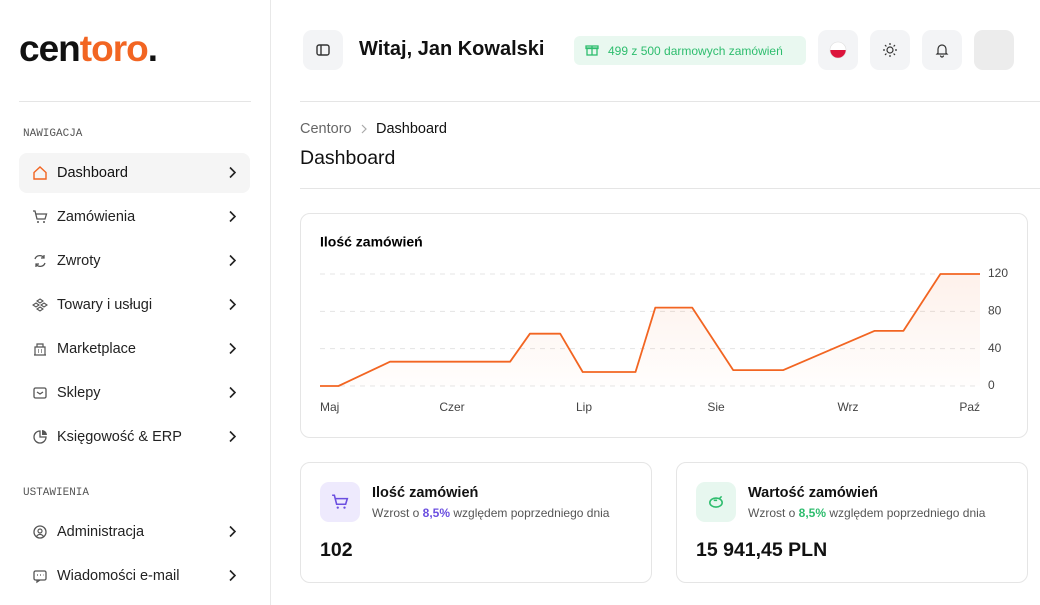 Image resolution: width=1040 pixels, height=605 pixels. I want to click on greeting: Witaj, Jan Kowalski, so click(452, 49).